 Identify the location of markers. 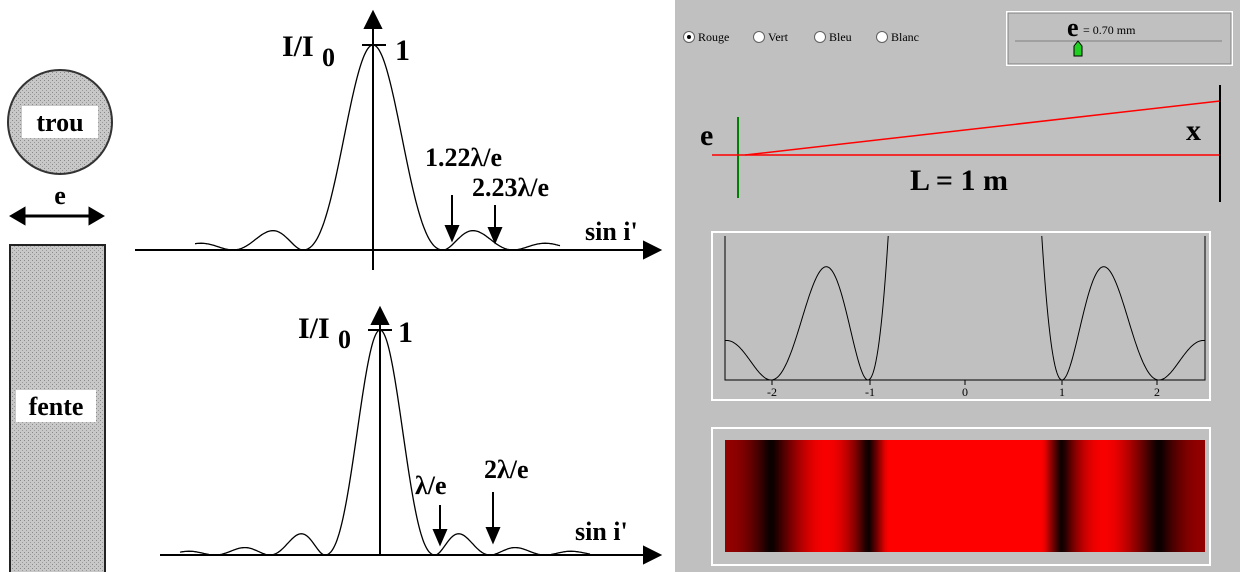
(434, 438).